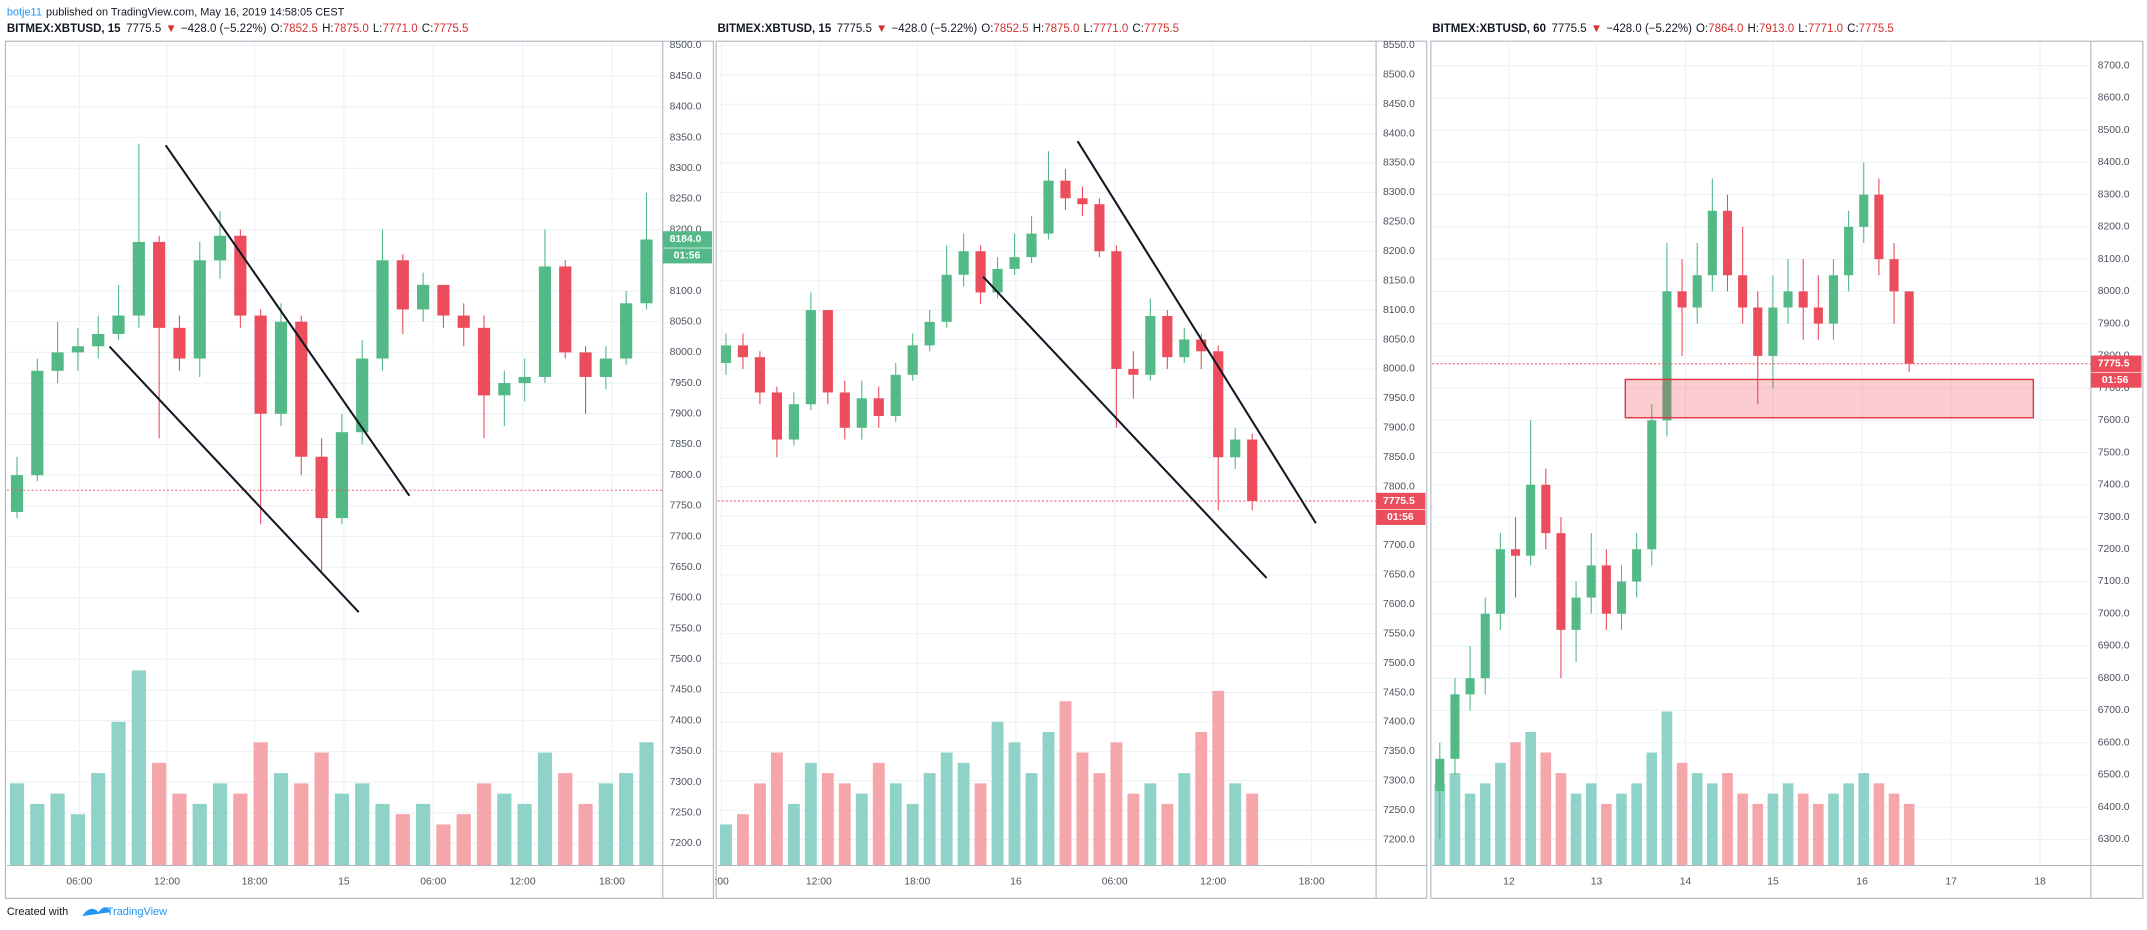 This screenshot has height=930, width=2147. I want to click on price-tag-label: 7775.5, so click(2114, 363).